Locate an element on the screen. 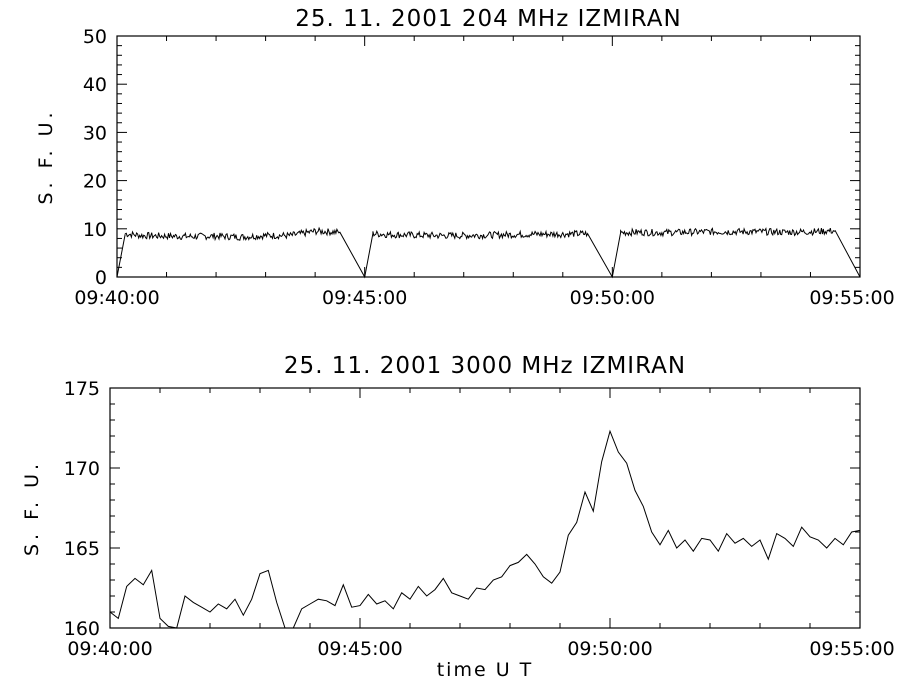 This screenshot has height=700, width=900. y-tick-label: 175 is located at coordinates (82, 389).